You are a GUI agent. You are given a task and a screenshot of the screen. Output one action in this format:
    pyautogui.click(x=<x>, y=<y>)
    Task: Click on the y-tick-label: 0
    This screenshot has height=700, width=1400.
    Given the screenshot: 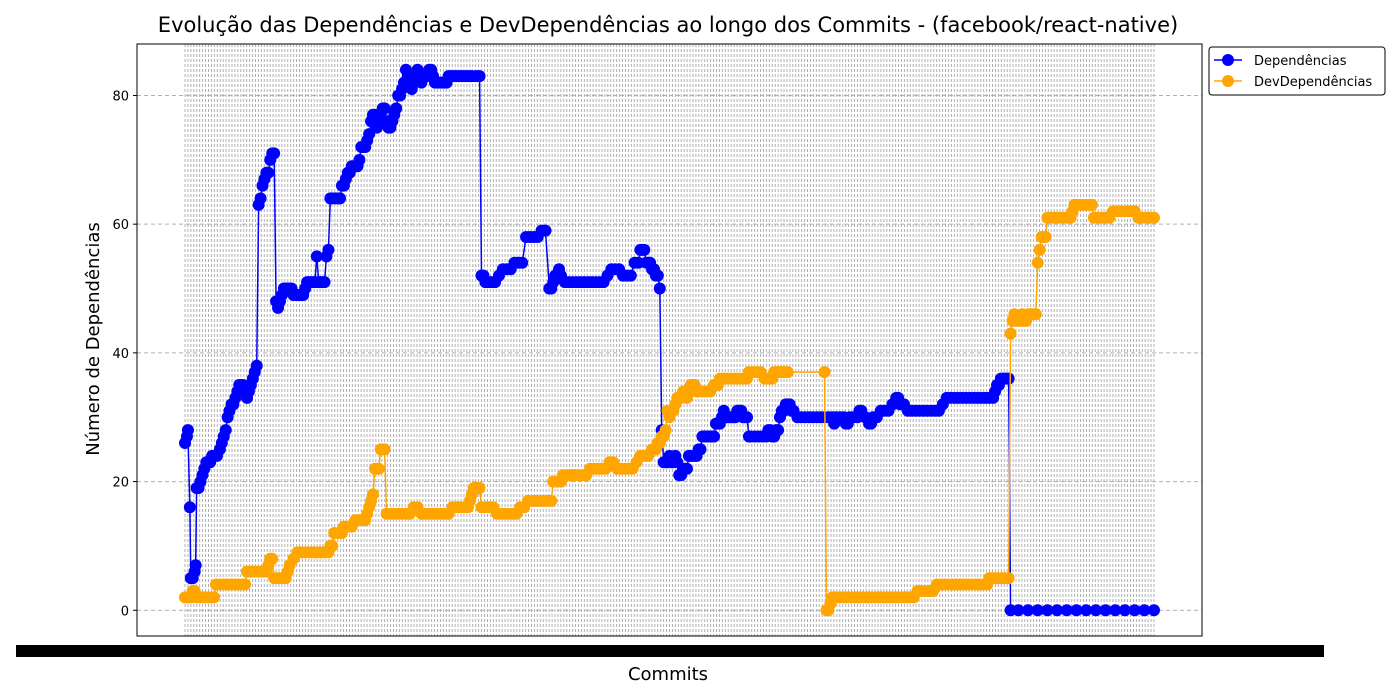 What is the action you would take?
    pyautogui.click(x=125, y=611)
    